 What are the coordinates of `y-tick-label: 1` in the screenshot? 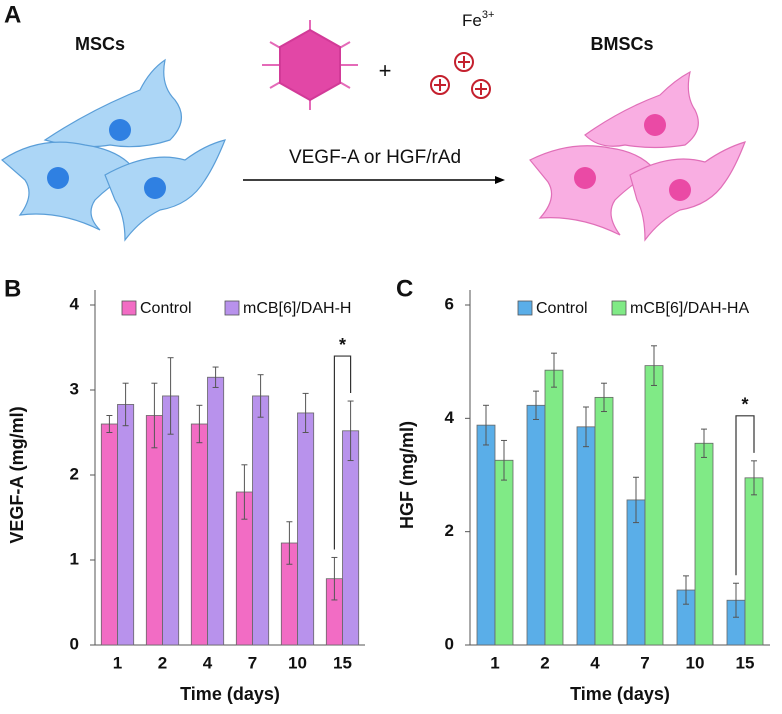 It's located at (74, 558).